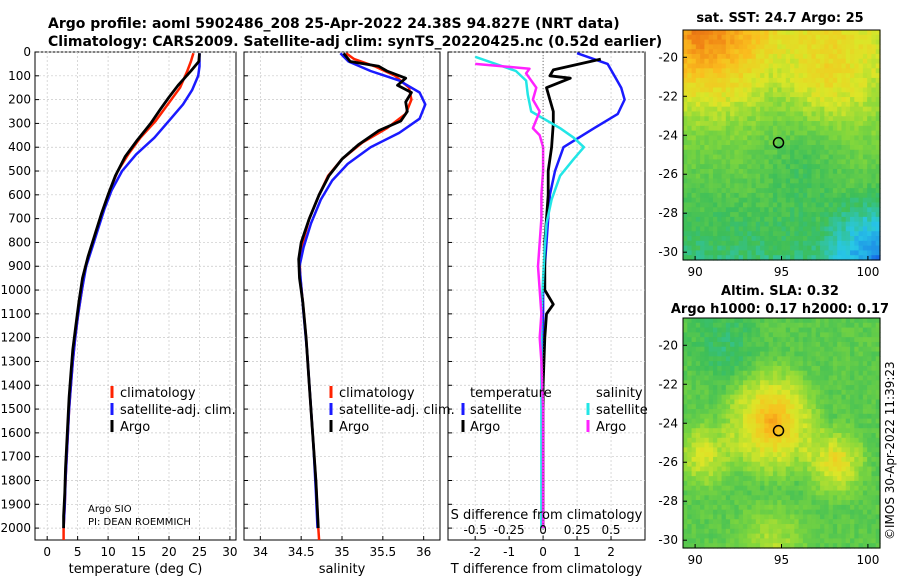  What do you see at coordinates (571, 293) in the screenshot?
I see `series-line-temperature-argo` at bounding box center [571, 293].